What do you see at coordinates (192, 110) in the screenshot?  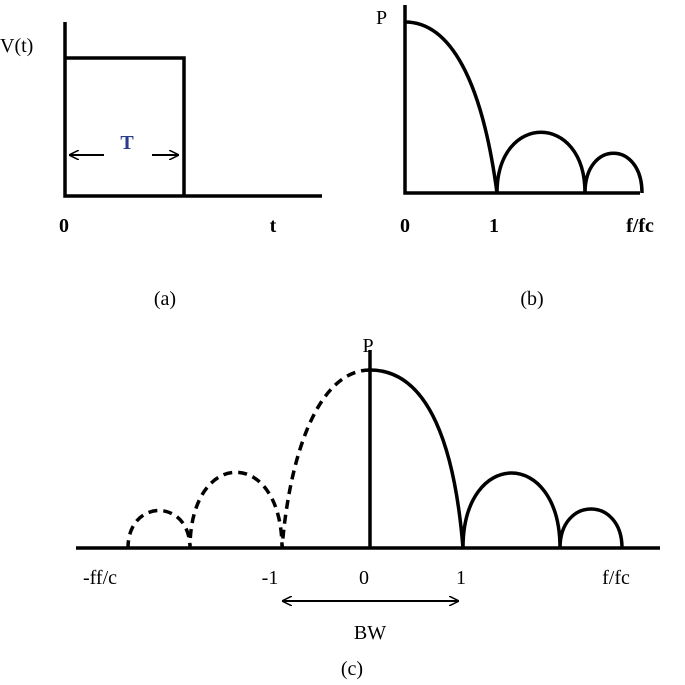 I see `pulse` at bounding box center [192, 110].